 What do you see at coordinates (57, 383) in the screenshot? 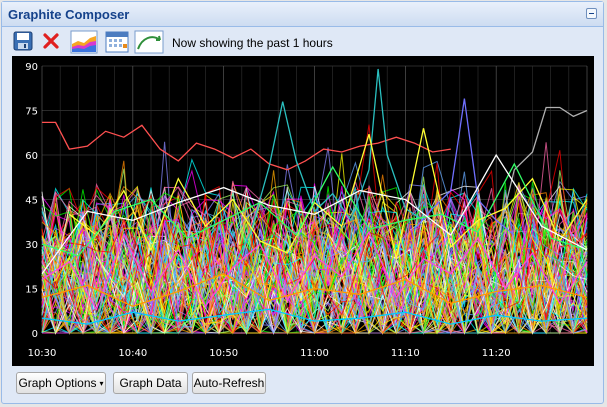
I see `graph-options-label: Graph Options` at bounding box center [57, 383].